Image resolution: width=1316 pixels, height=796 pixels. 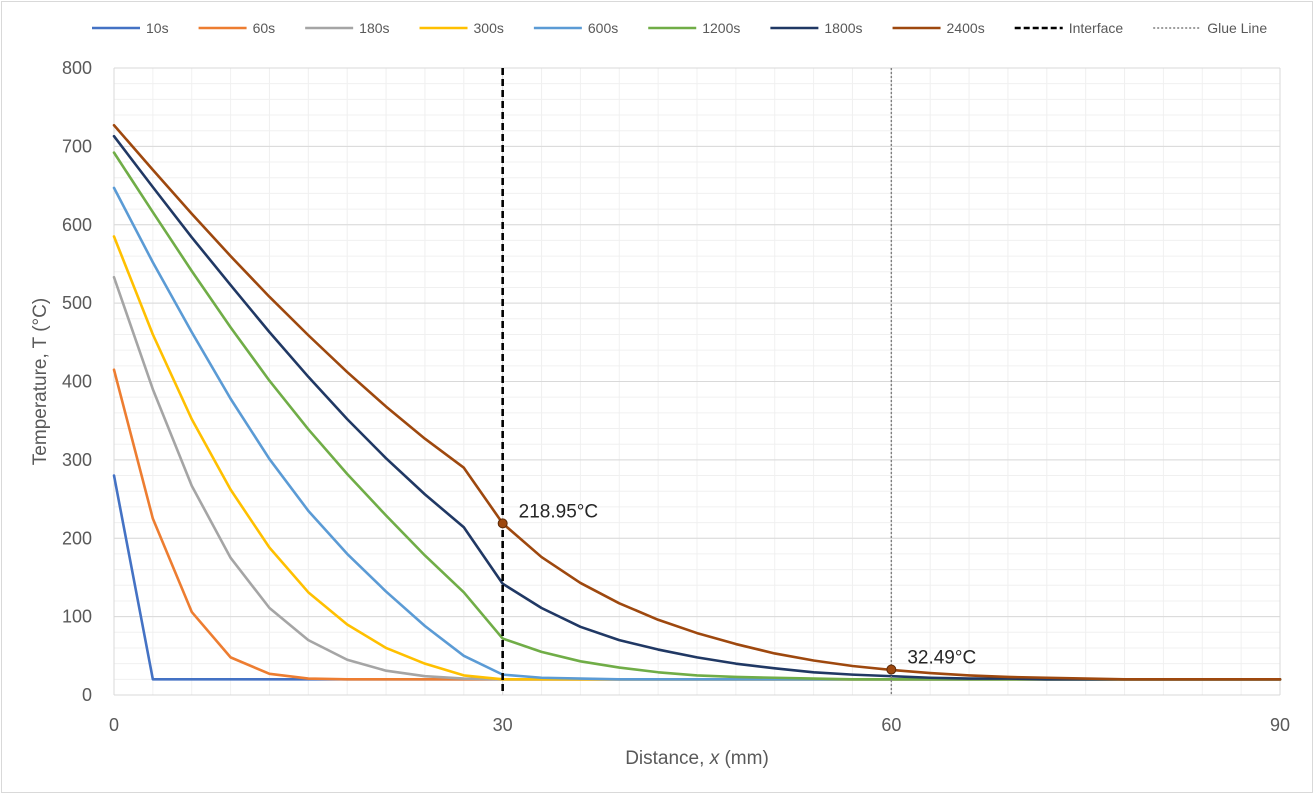 What do you see at coordinates (114, 725) in the screenshot?
I see `x-tick-label: 0` at bounding box center [114, 725].